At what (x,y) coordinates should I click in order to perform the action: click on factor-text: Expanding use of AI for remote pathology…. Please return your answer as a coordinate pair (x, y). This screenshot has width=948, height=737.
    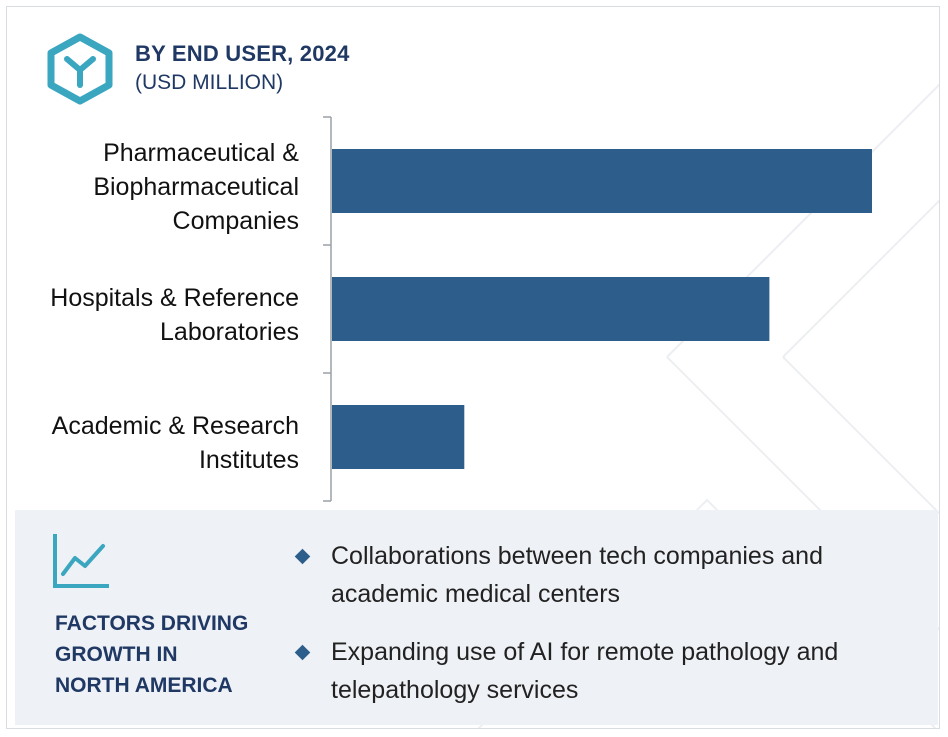
    Looking at the image, I should click on (585, 671).